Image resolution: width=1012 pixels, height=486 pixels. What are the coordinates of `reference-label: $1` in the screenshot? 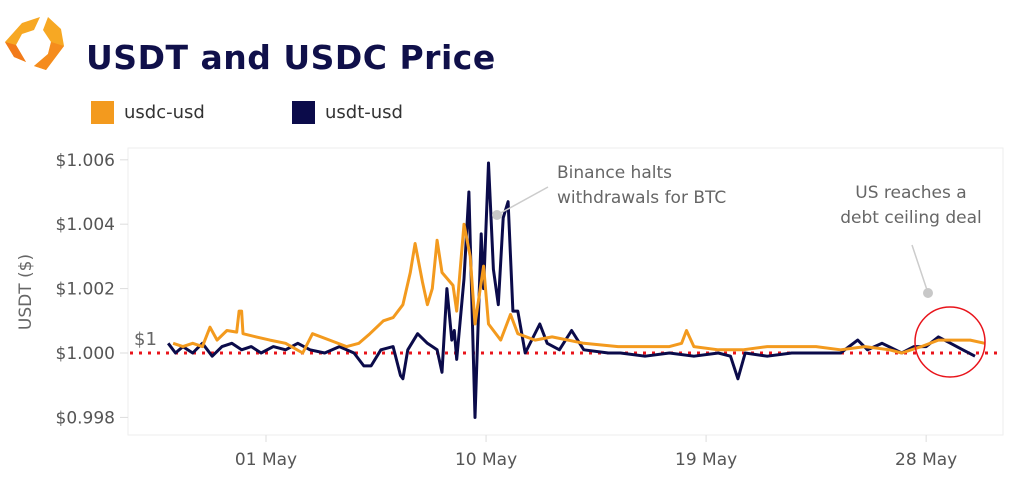 It's located at (145, 339).